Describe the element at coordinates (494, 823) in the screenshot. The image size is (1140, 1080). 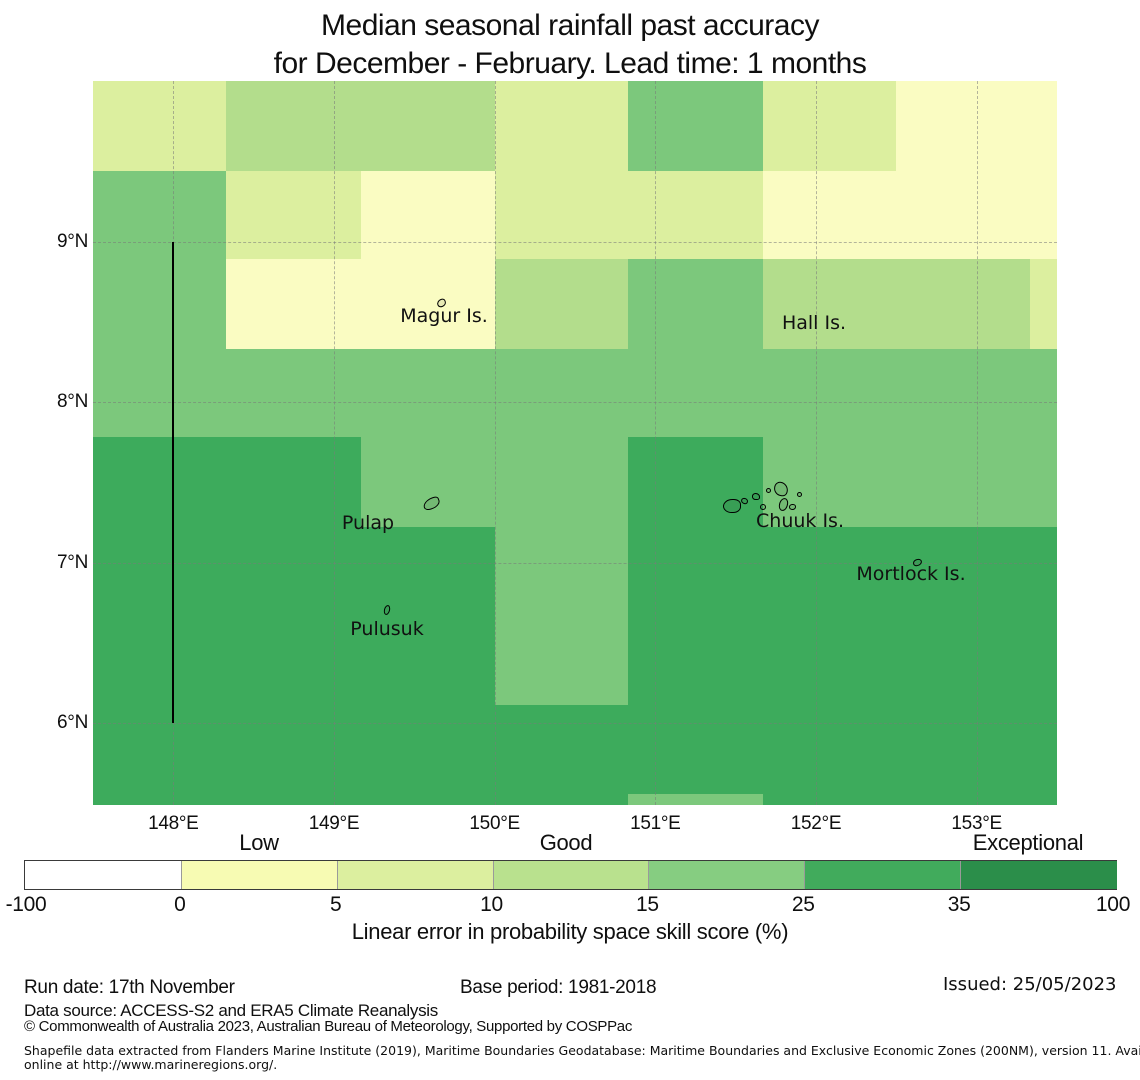
I see `x-axis-tick-label: 150°E` at that location.